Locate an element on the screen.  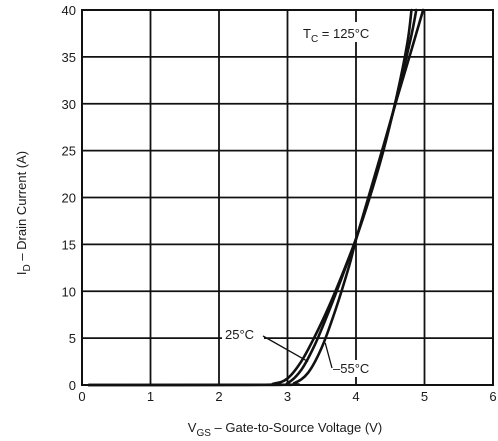
x-tick-labels: 0 1 2 3 4 5 6 is located at coordinates (287, 396).